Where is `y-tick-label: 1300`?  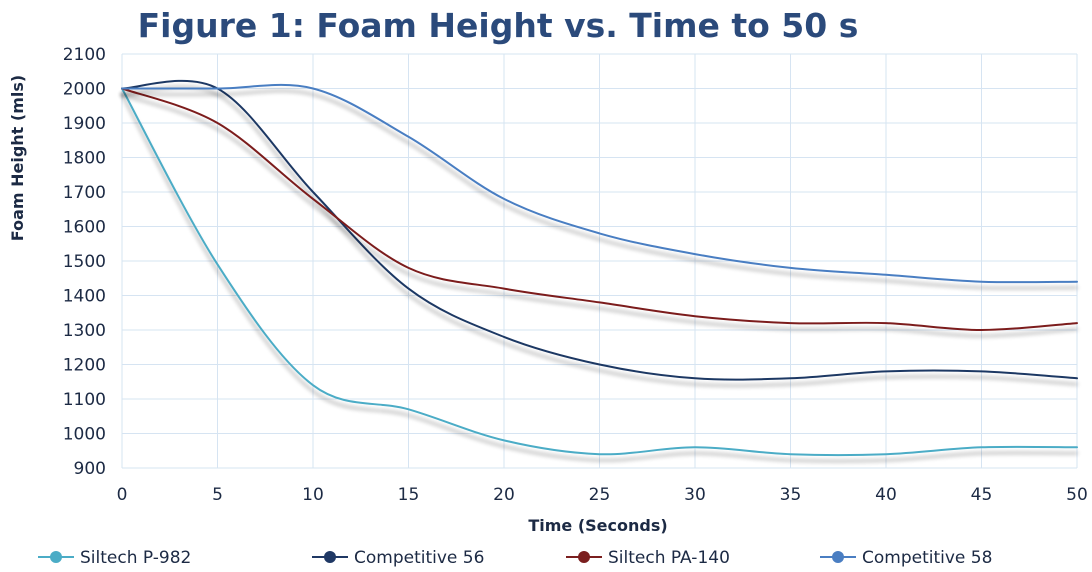 y-tick-label: 1300 is located at coordinates (84, 331).